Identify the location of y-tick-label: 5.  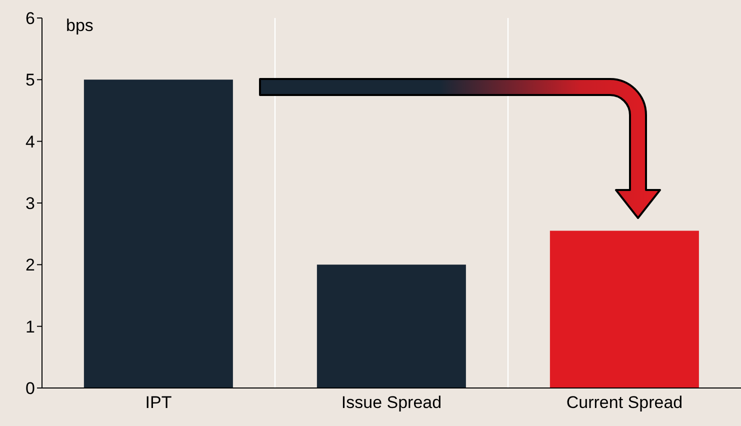
(30, 80).